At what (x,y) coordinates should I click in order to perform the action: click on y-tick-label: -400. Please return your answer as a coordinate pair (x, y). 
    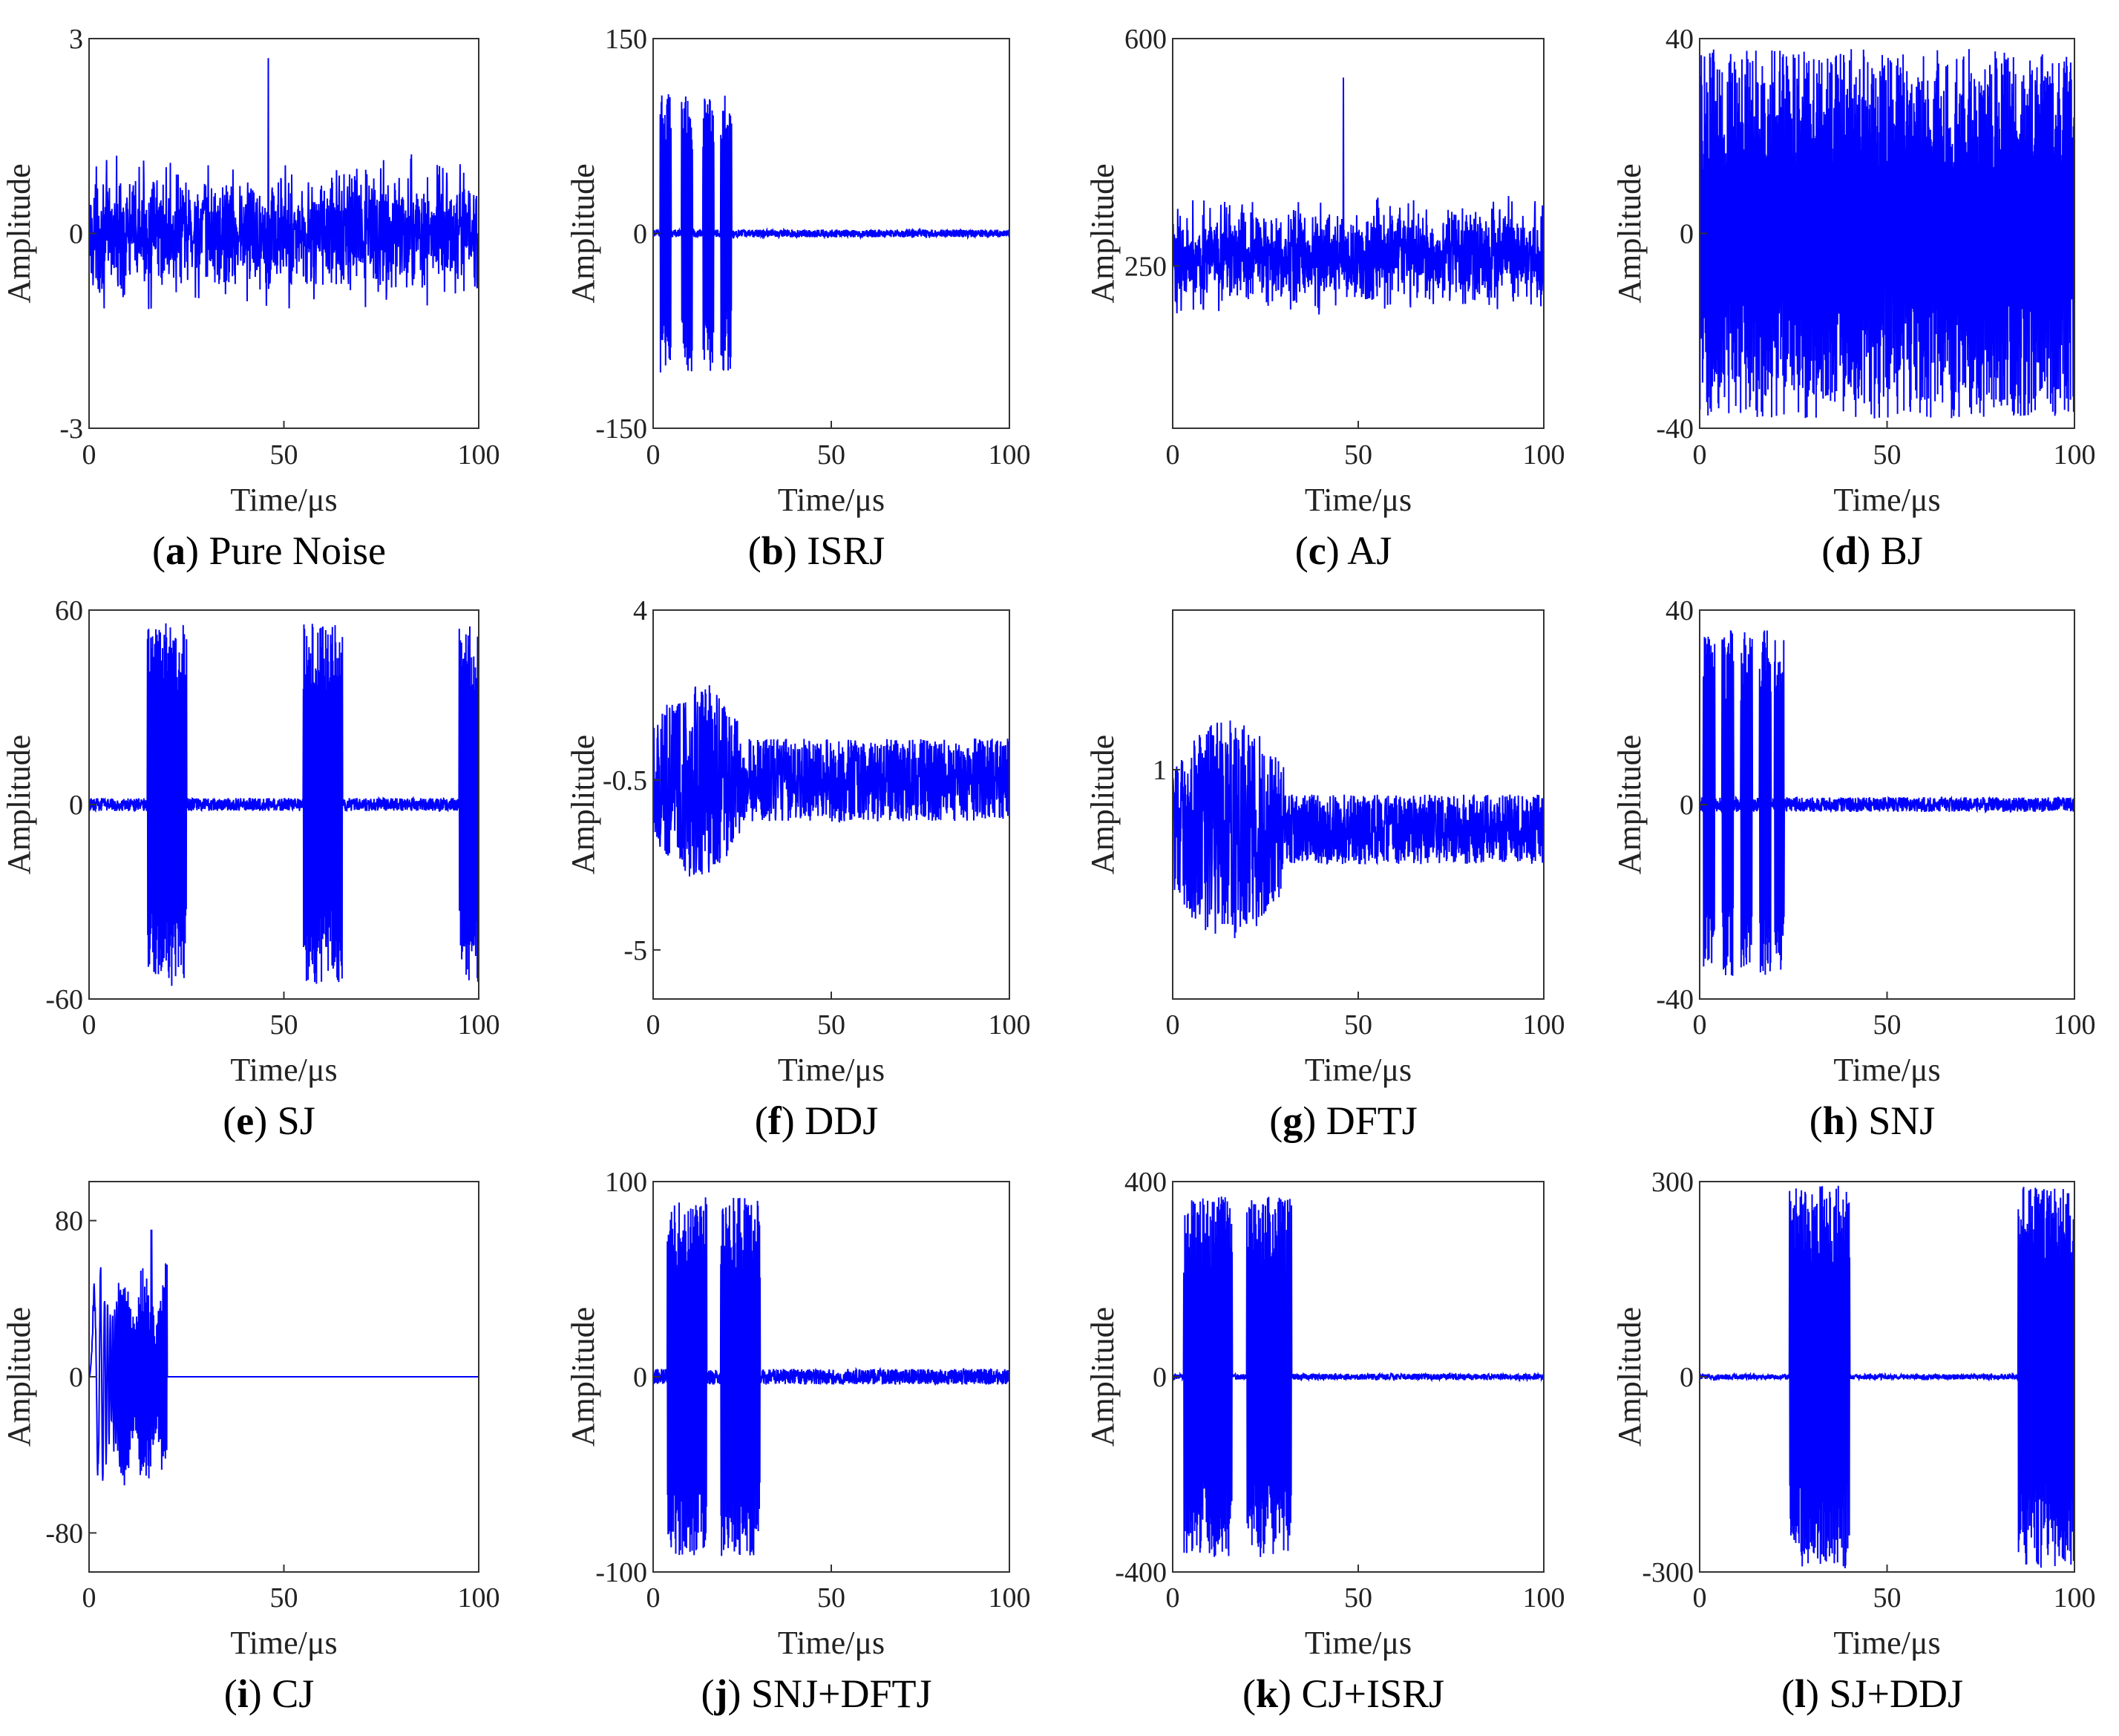
    Looking at the image, I should click on (1141, 1572).